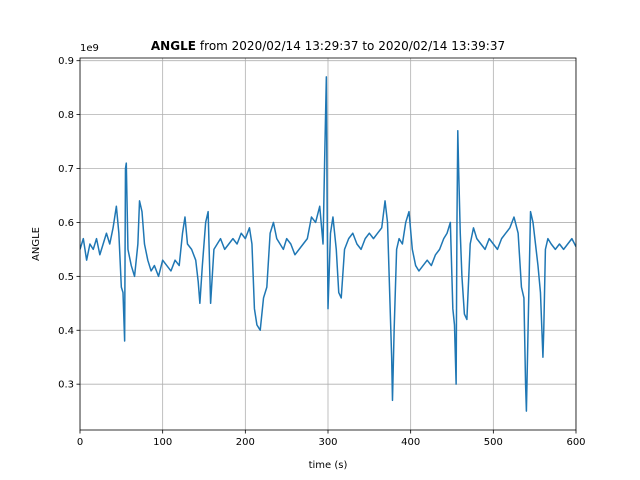 The width and height of the screenshot is (640, 480). I want to click on title-bold: ANGLE, so click(173, 46).